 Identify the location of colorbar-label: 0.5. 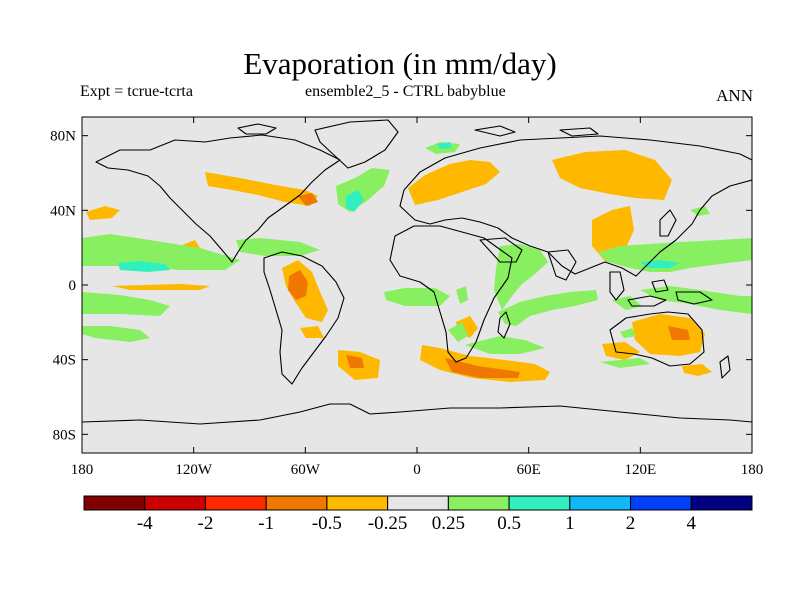
(509, 523).